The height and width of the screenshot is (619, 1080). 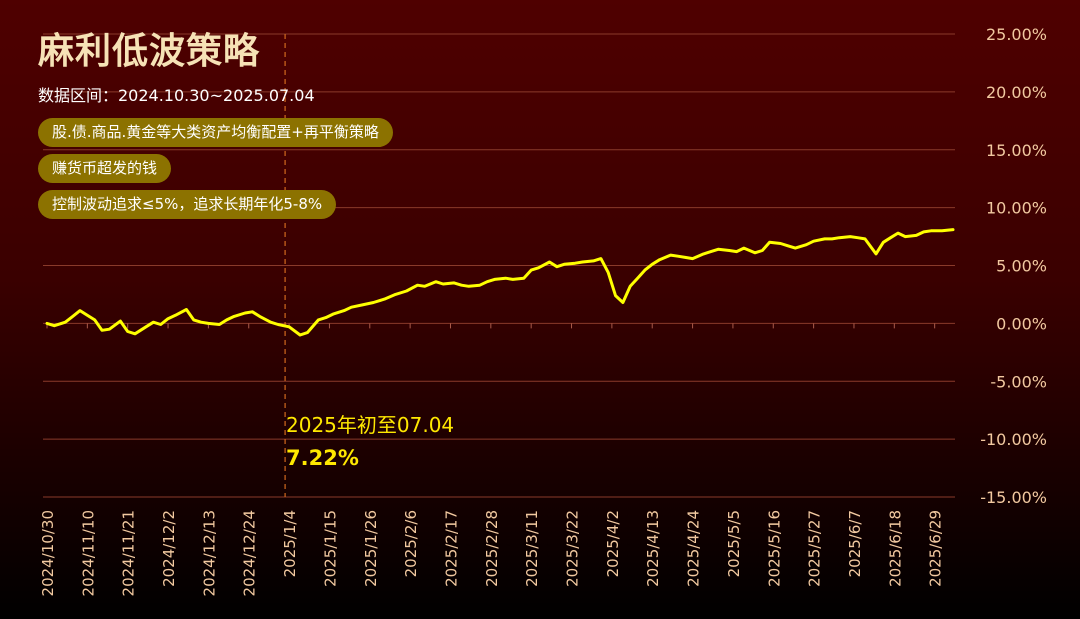 What do you see at coordinates (1021, 266) in the screenshot?
I see `y-tick-label: 5.00%` at bounding box center [1021, 266].